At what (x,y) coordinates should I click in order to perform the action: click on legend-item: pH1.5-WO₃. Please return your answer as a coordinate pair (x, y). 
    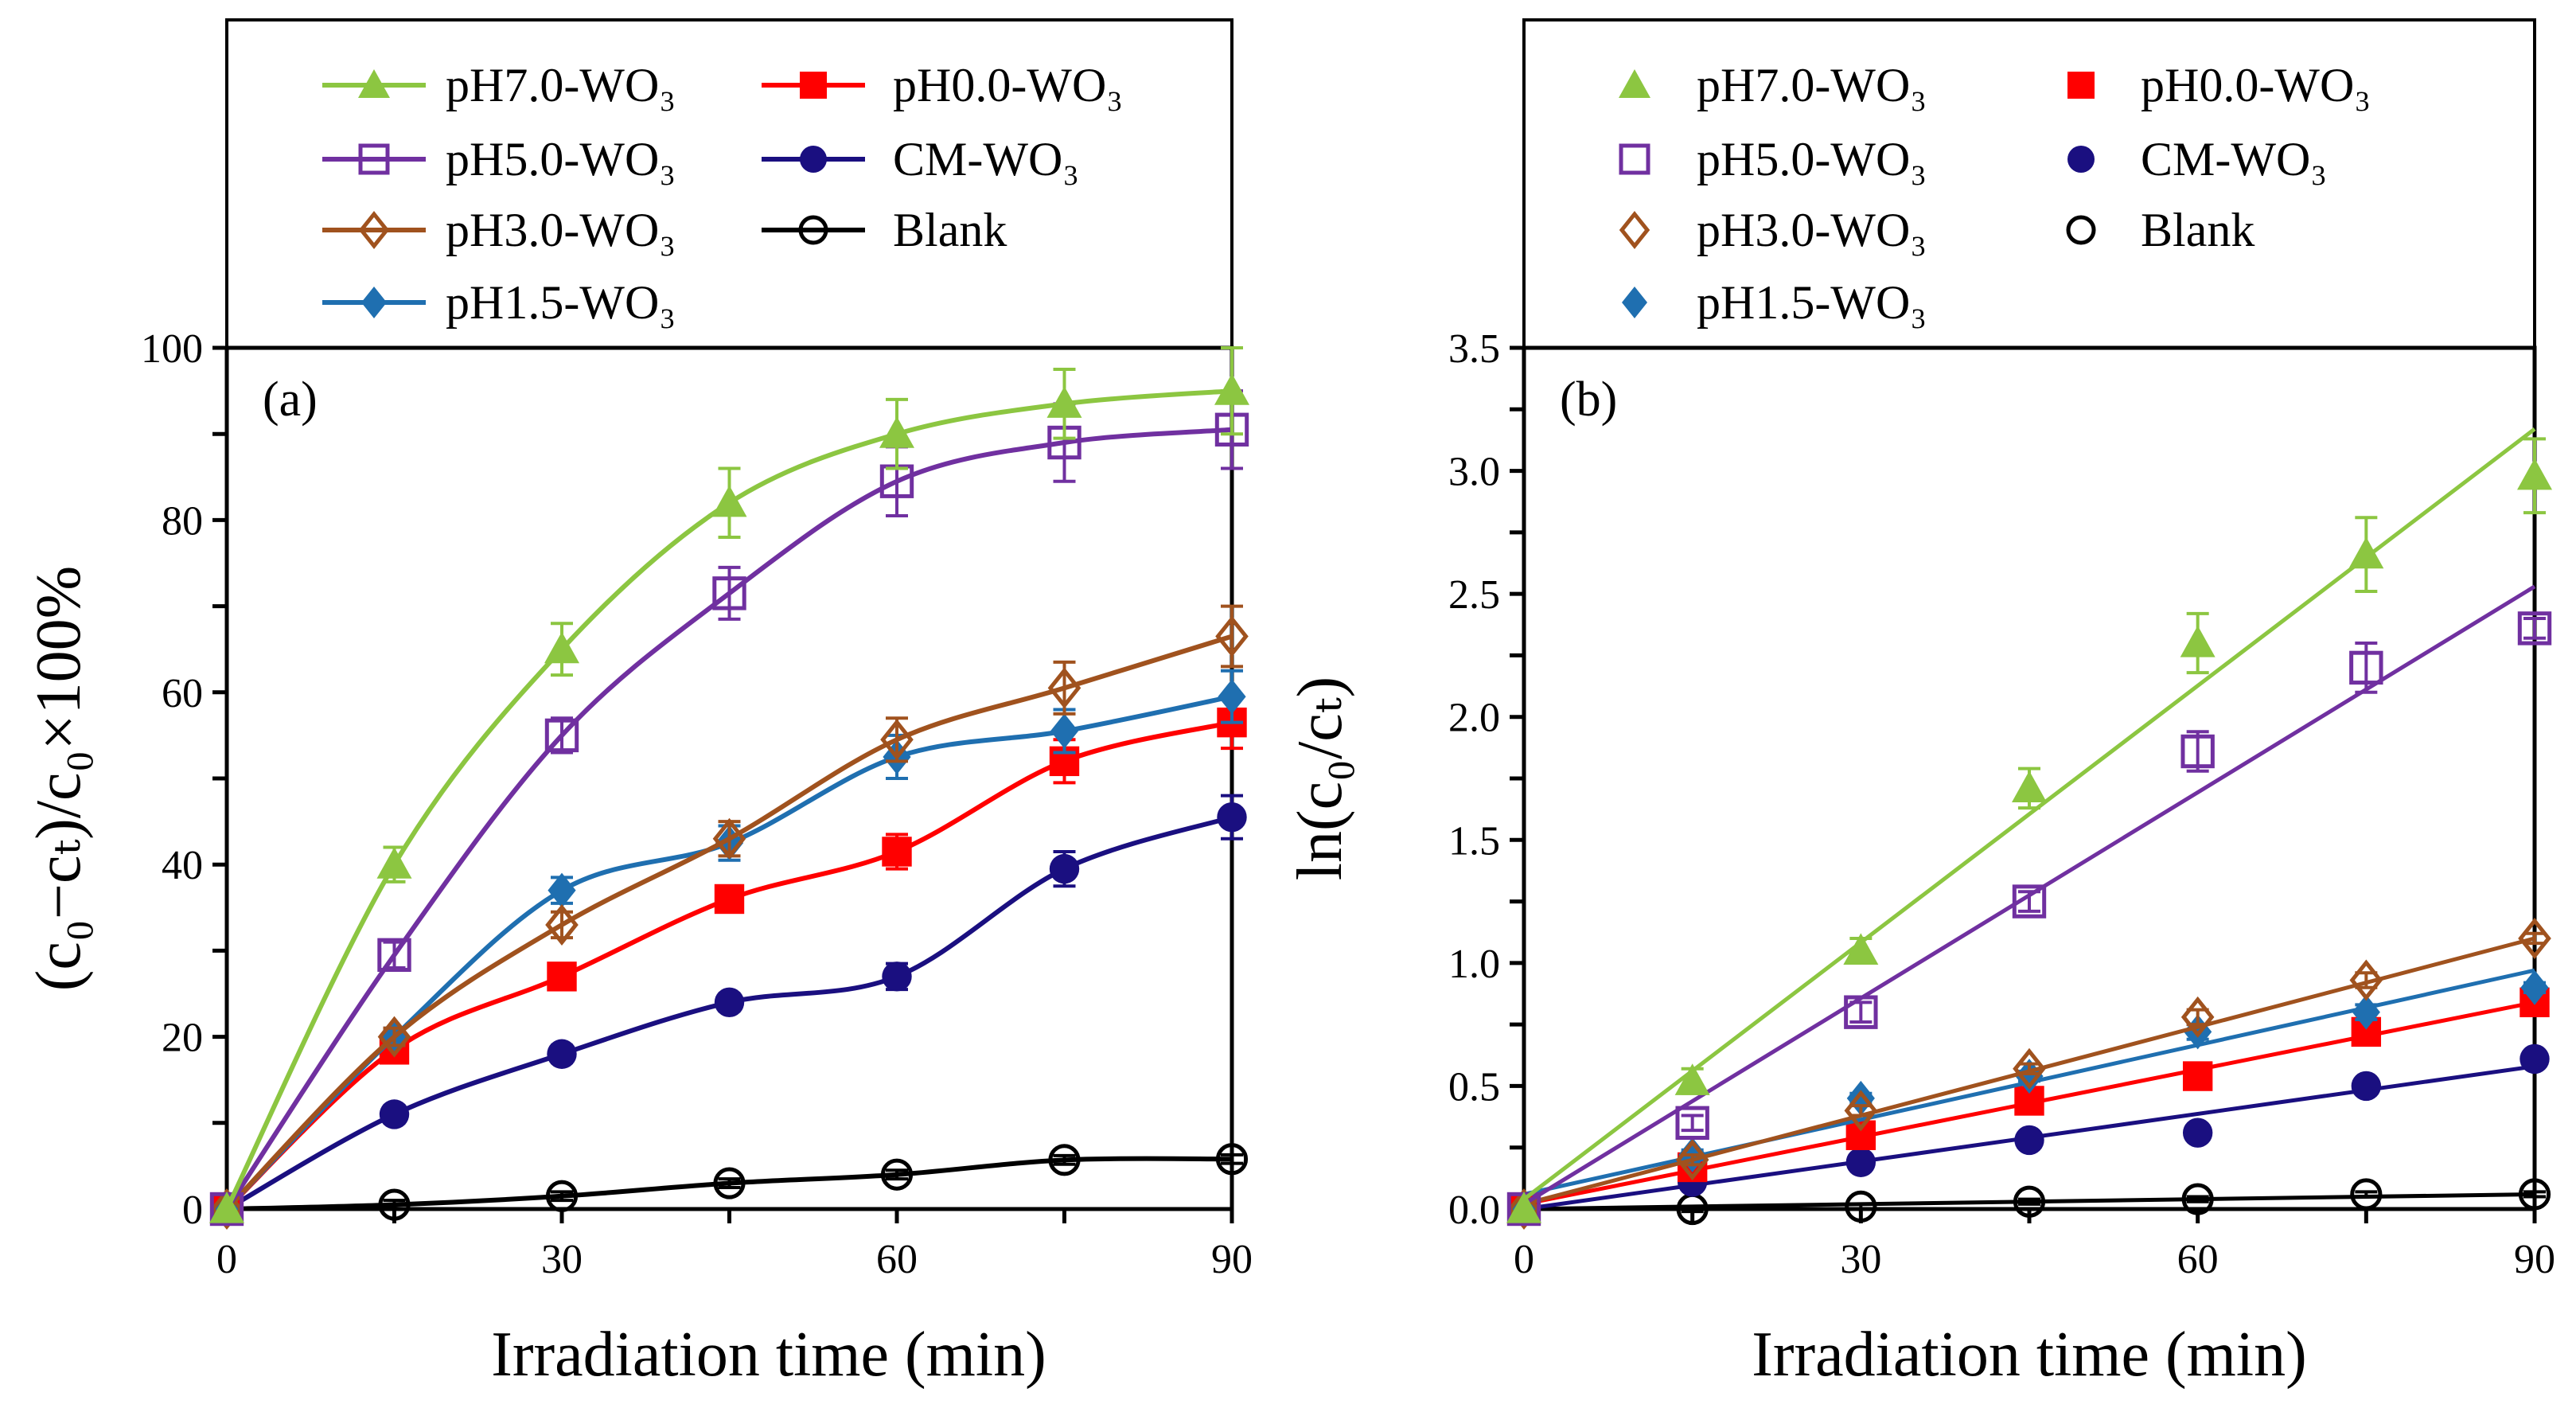
    Looking at the image, I should click on (499, 302).